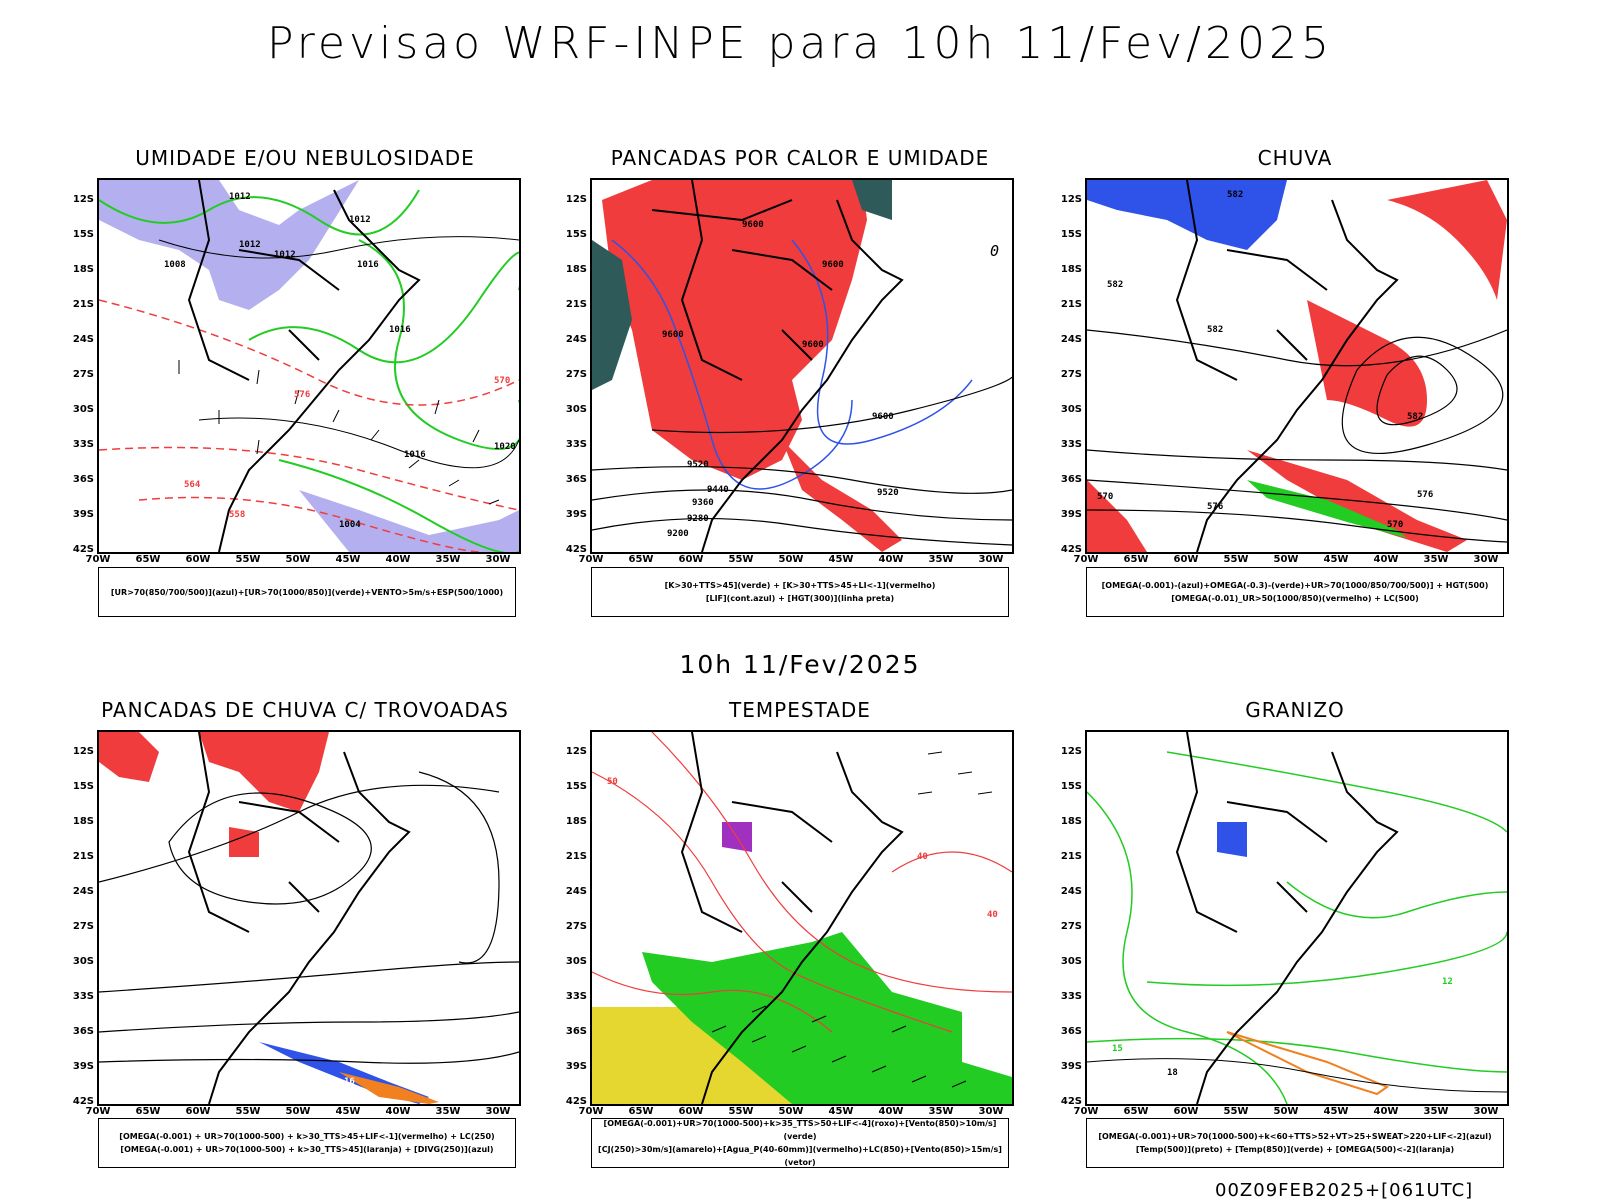 This screenshot has height=1201, width=1600. I want to click on map-granizo: 12 15 18, so click(1297, 918).